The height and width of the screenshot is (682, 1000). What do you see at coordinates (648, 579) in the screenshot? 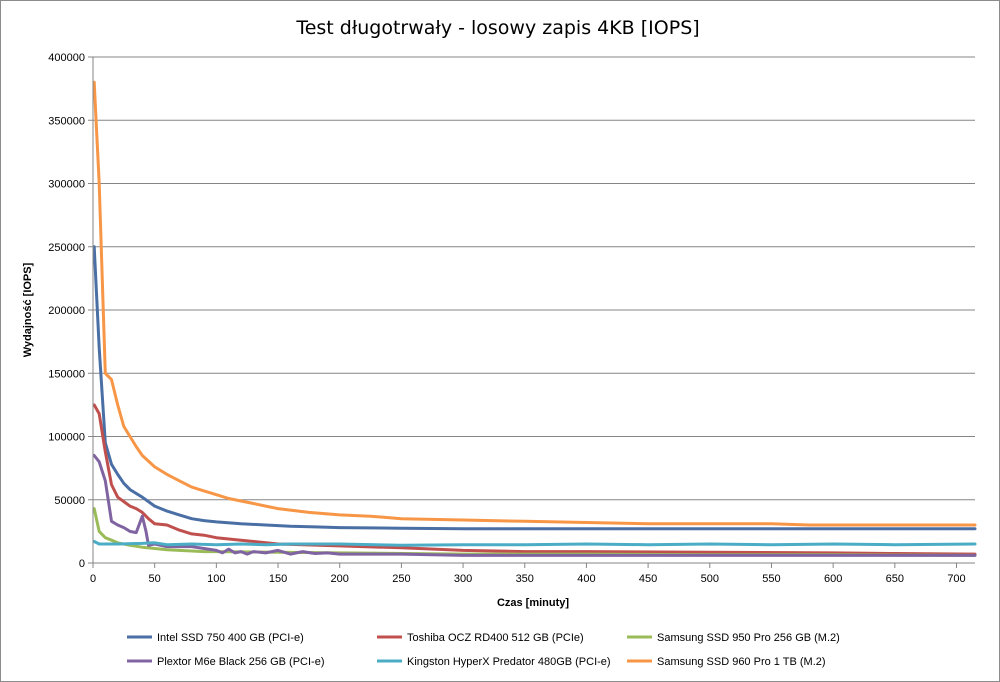
I see `x-tick-label-9: 450` at bounding box center [648, 579].